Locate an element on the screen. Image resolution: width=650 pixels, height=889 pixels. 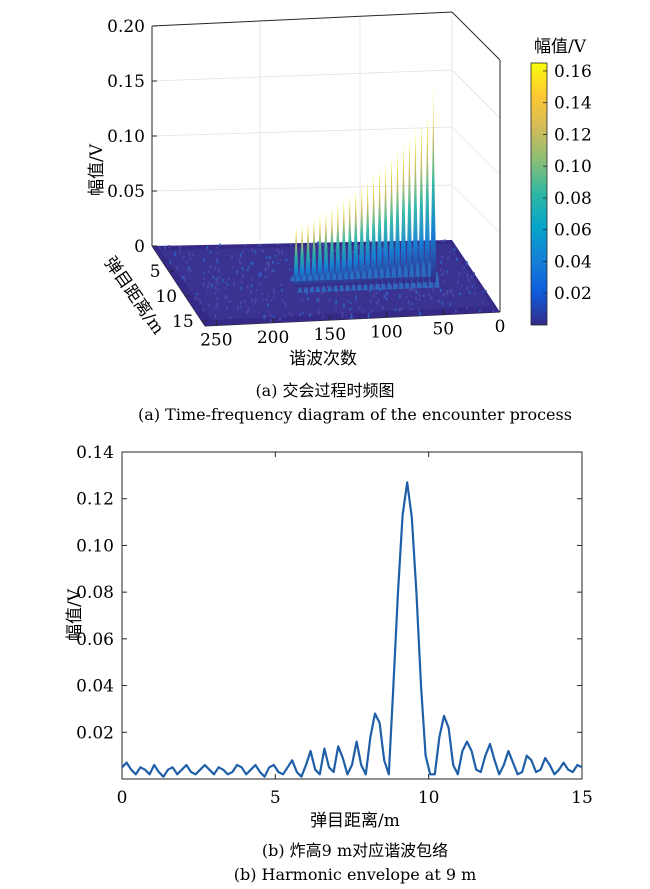
b-y-tick-label: 0.08 is located at coordinates (95, 593).